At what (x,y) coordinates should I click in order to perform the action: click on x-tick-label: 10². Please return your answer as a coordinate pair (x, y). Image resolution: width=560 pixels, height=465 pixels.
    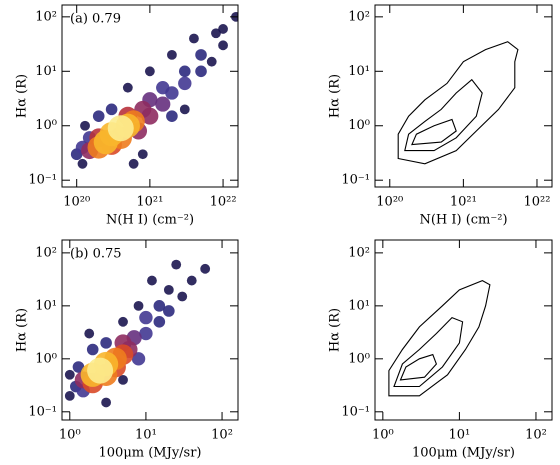
    Looking at the image, I should click on (536, 435).